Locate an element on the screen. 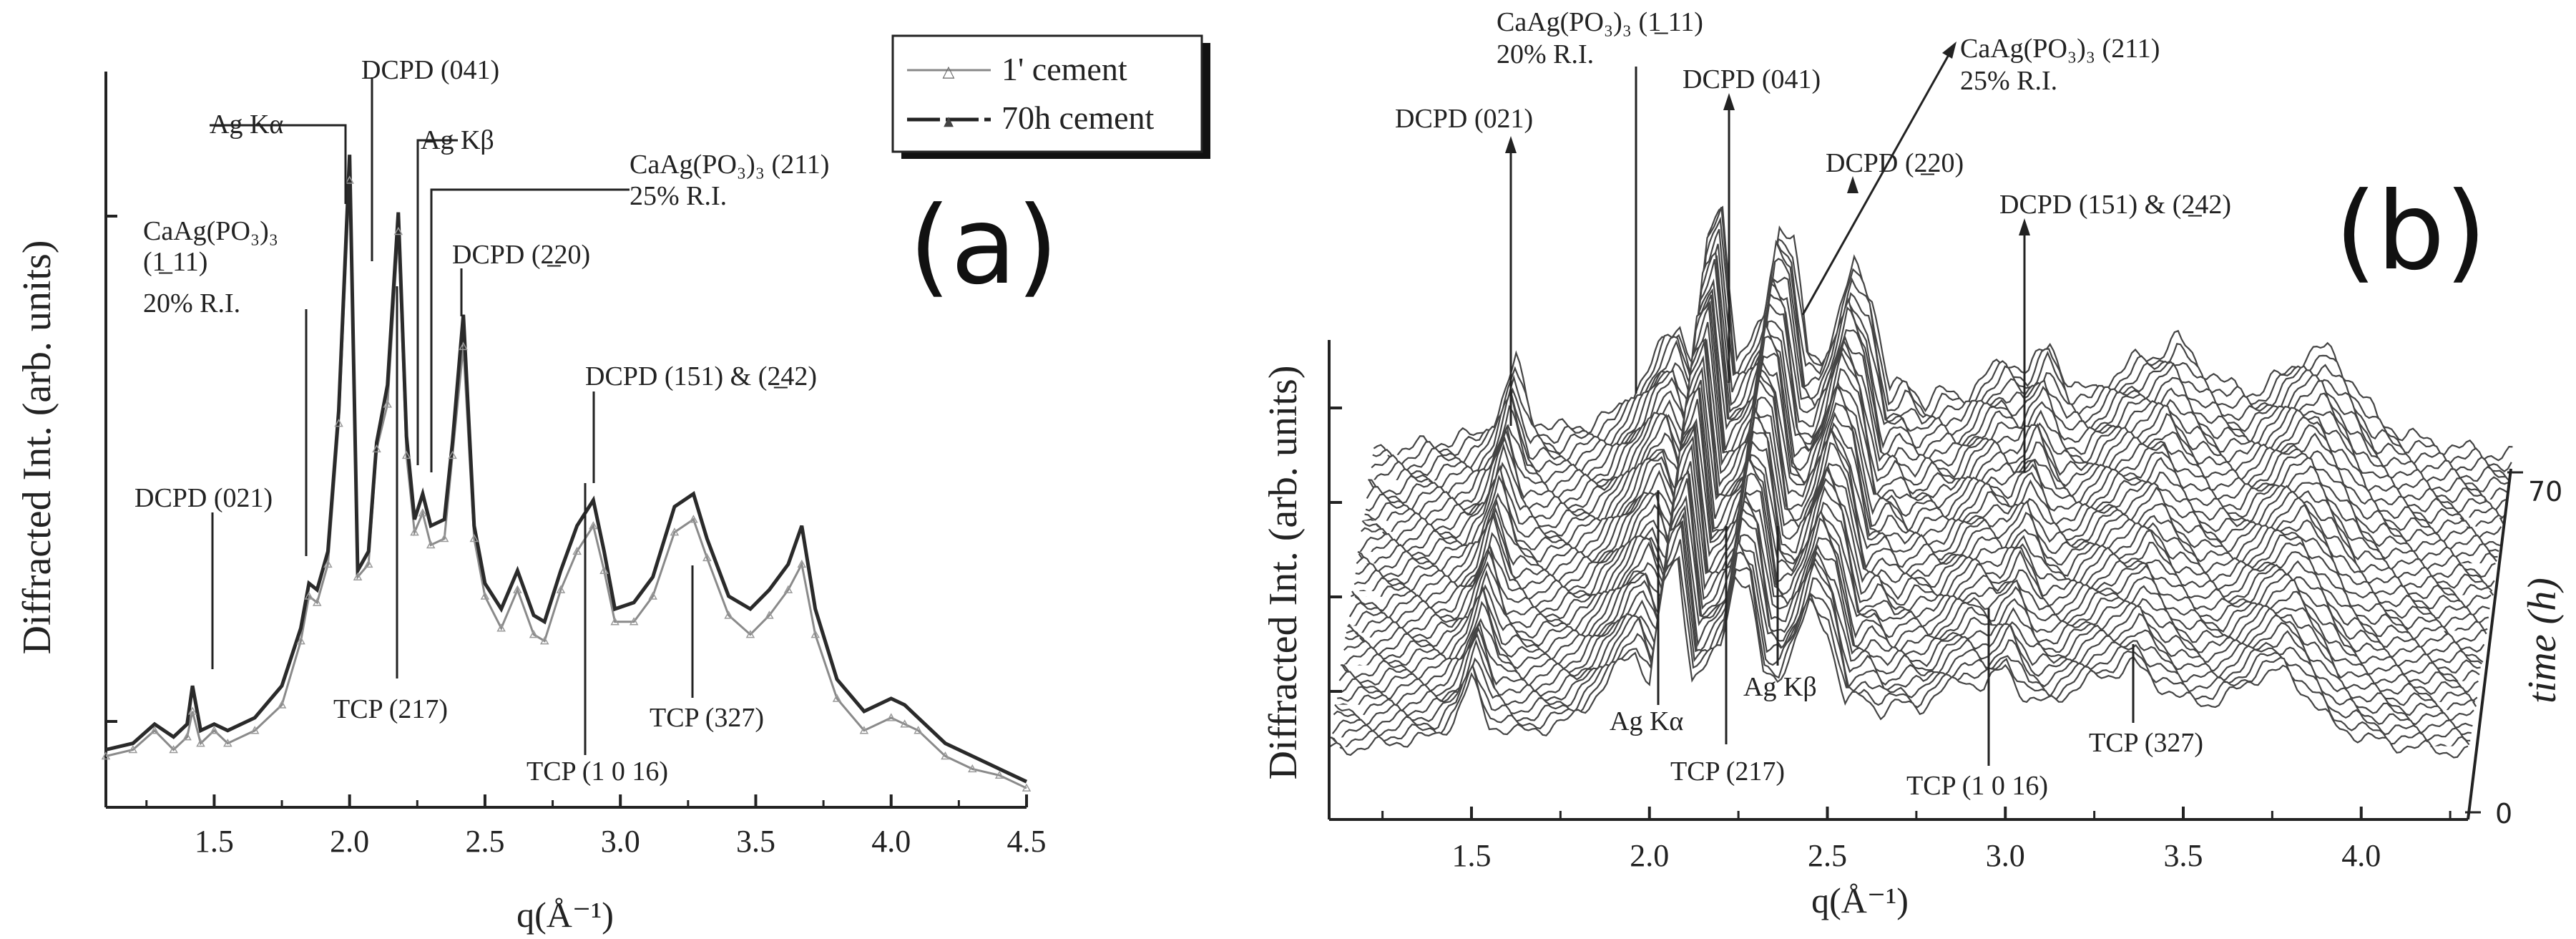 The width and height of the screenshot is (2576, 939). a-x-tick-label: 3.5 is located at coordinates (755, 841).